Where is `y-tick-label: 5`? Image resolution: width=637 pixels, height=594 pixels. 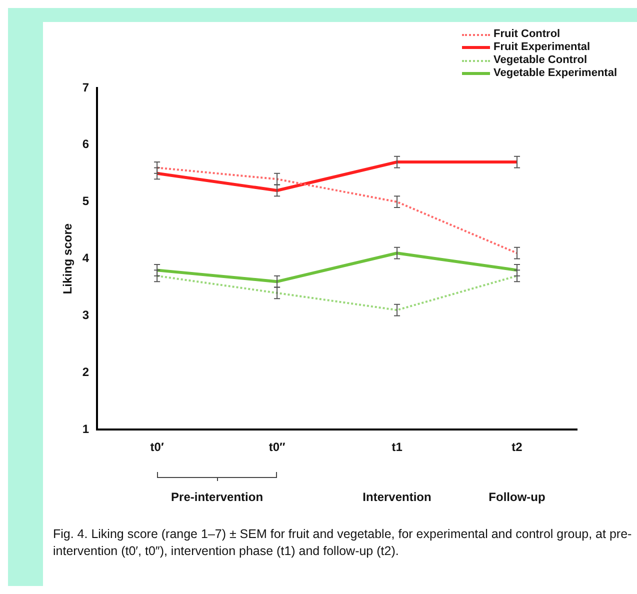
y-tick-label: 5 is located at coordinates (86, 201).